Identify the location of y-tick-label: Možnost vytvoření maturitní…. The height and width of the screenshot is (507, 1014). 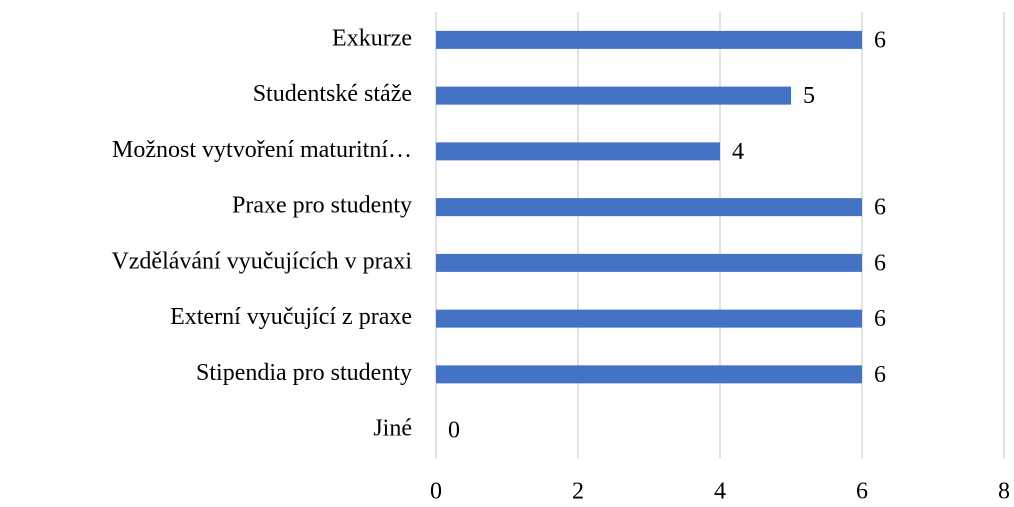
(262, 150).